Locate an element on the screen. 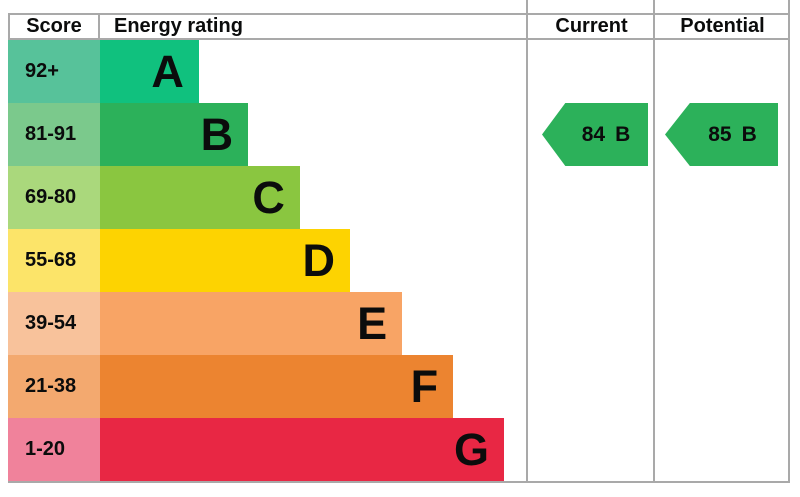 This screenshot has width=800, height=497. column-divider-rating-current is located at coordinates (527, 240).